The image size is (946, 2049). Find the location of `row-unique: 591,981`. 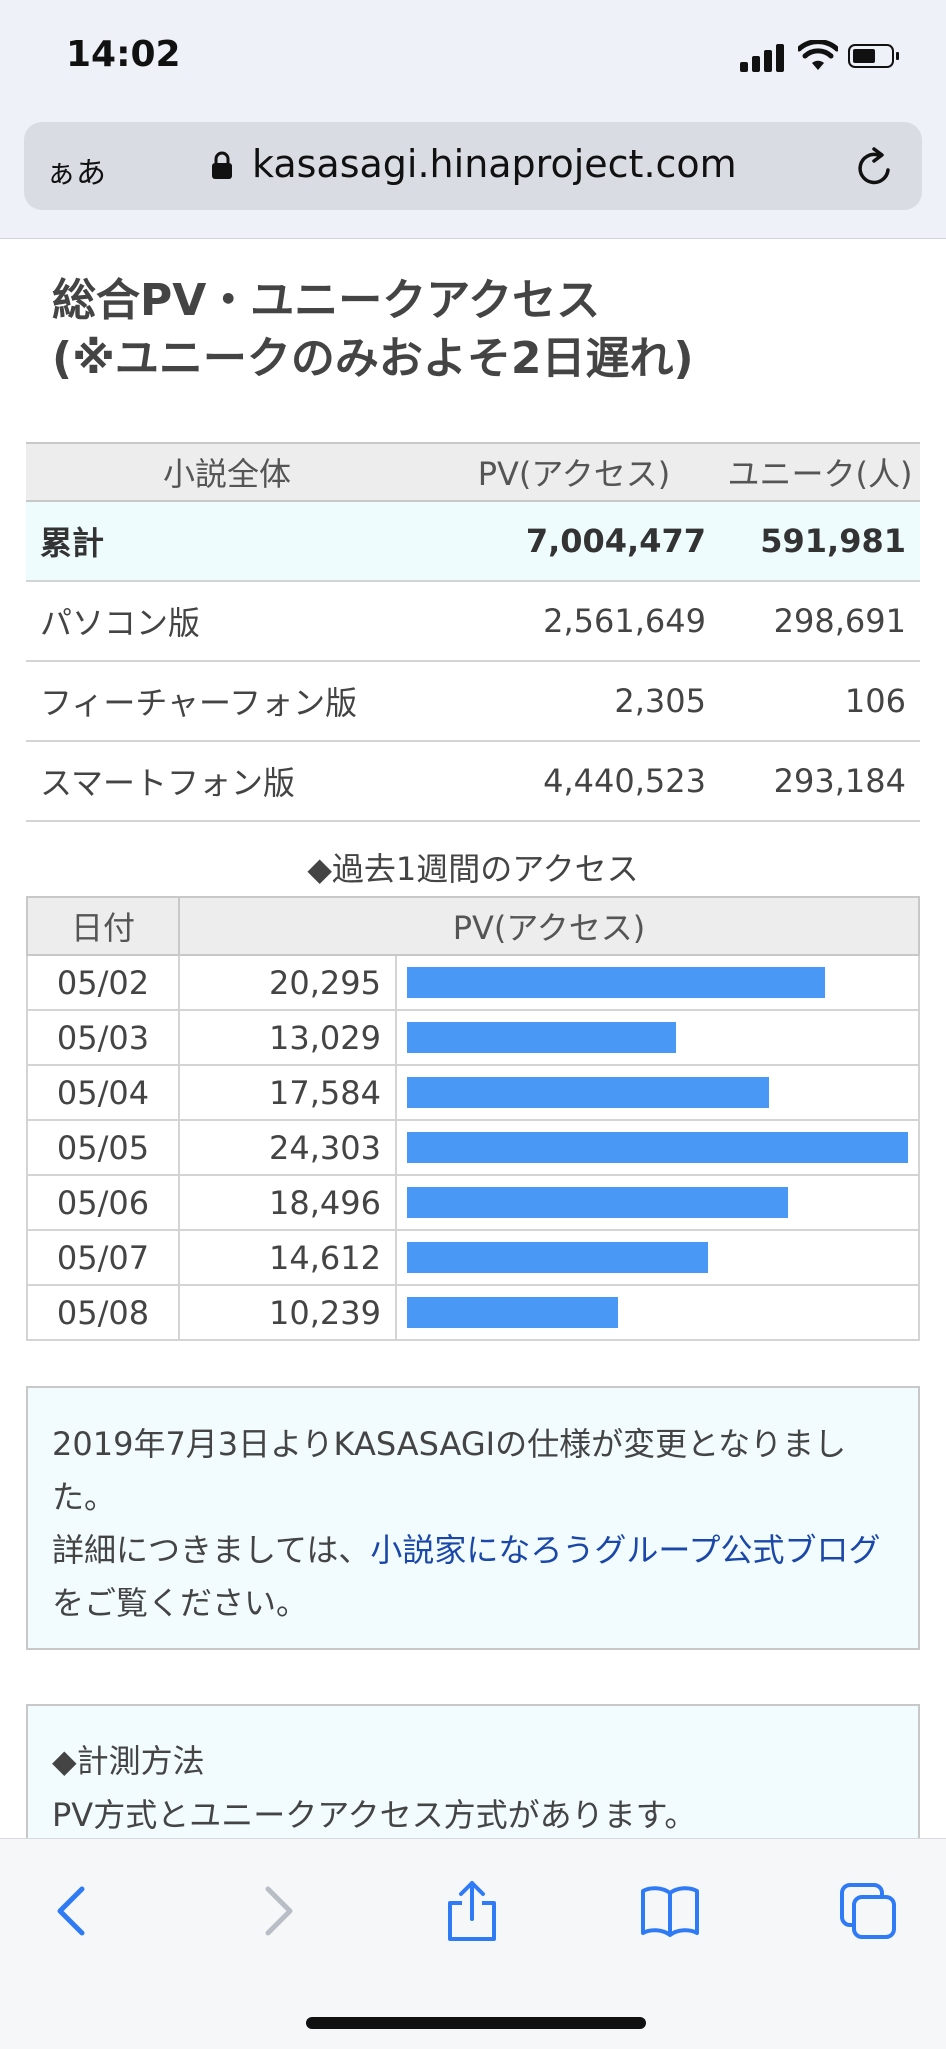

row-unique: 591,981 is located at coordinates (820, 541).